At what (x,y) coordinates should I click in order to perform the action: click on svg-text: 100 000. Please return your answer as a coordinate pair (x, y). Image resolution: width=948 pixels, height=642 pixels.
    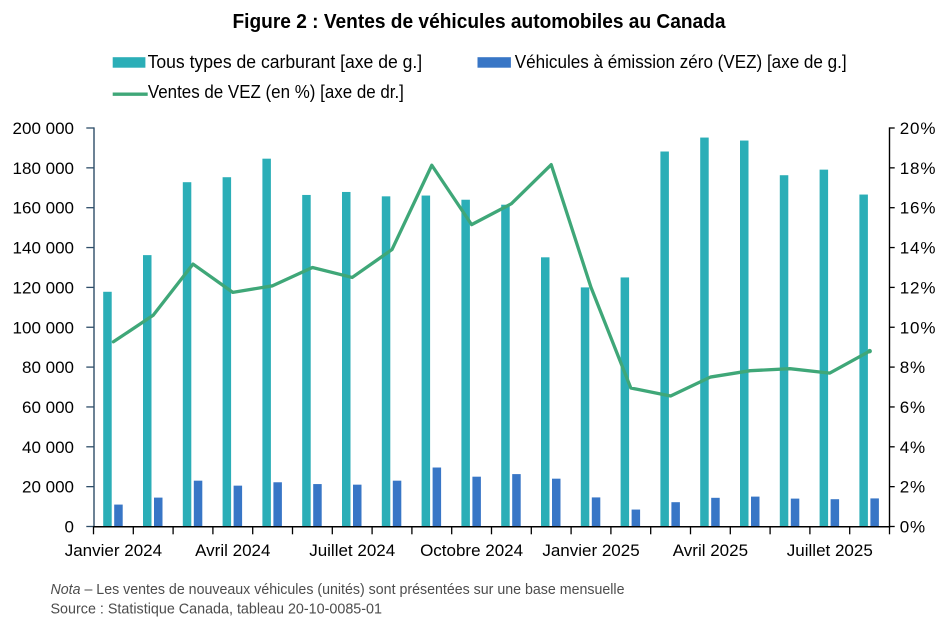
    Looking at the image, I should click on (43, 327).